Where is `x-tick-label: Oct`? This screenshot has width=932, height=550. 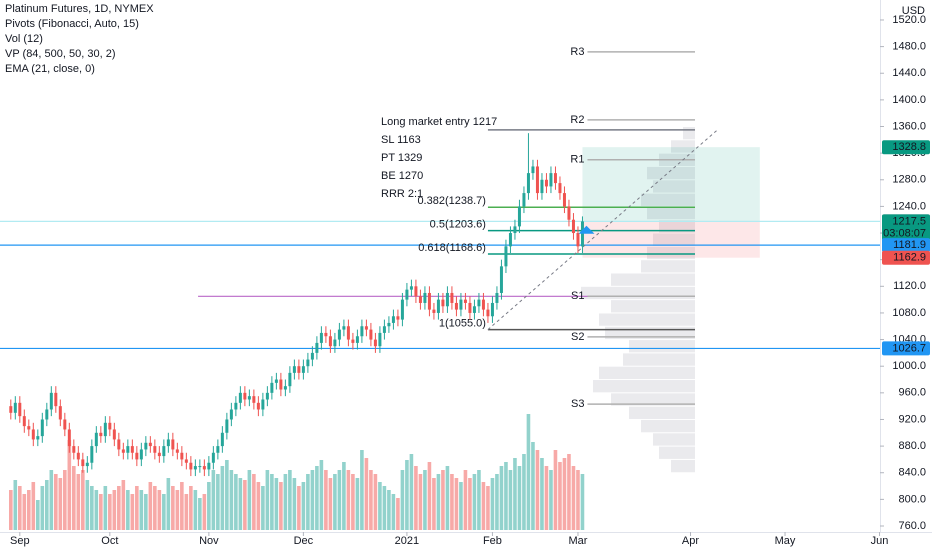
x-tick-label: Oct is located at coordinates (109, 541).